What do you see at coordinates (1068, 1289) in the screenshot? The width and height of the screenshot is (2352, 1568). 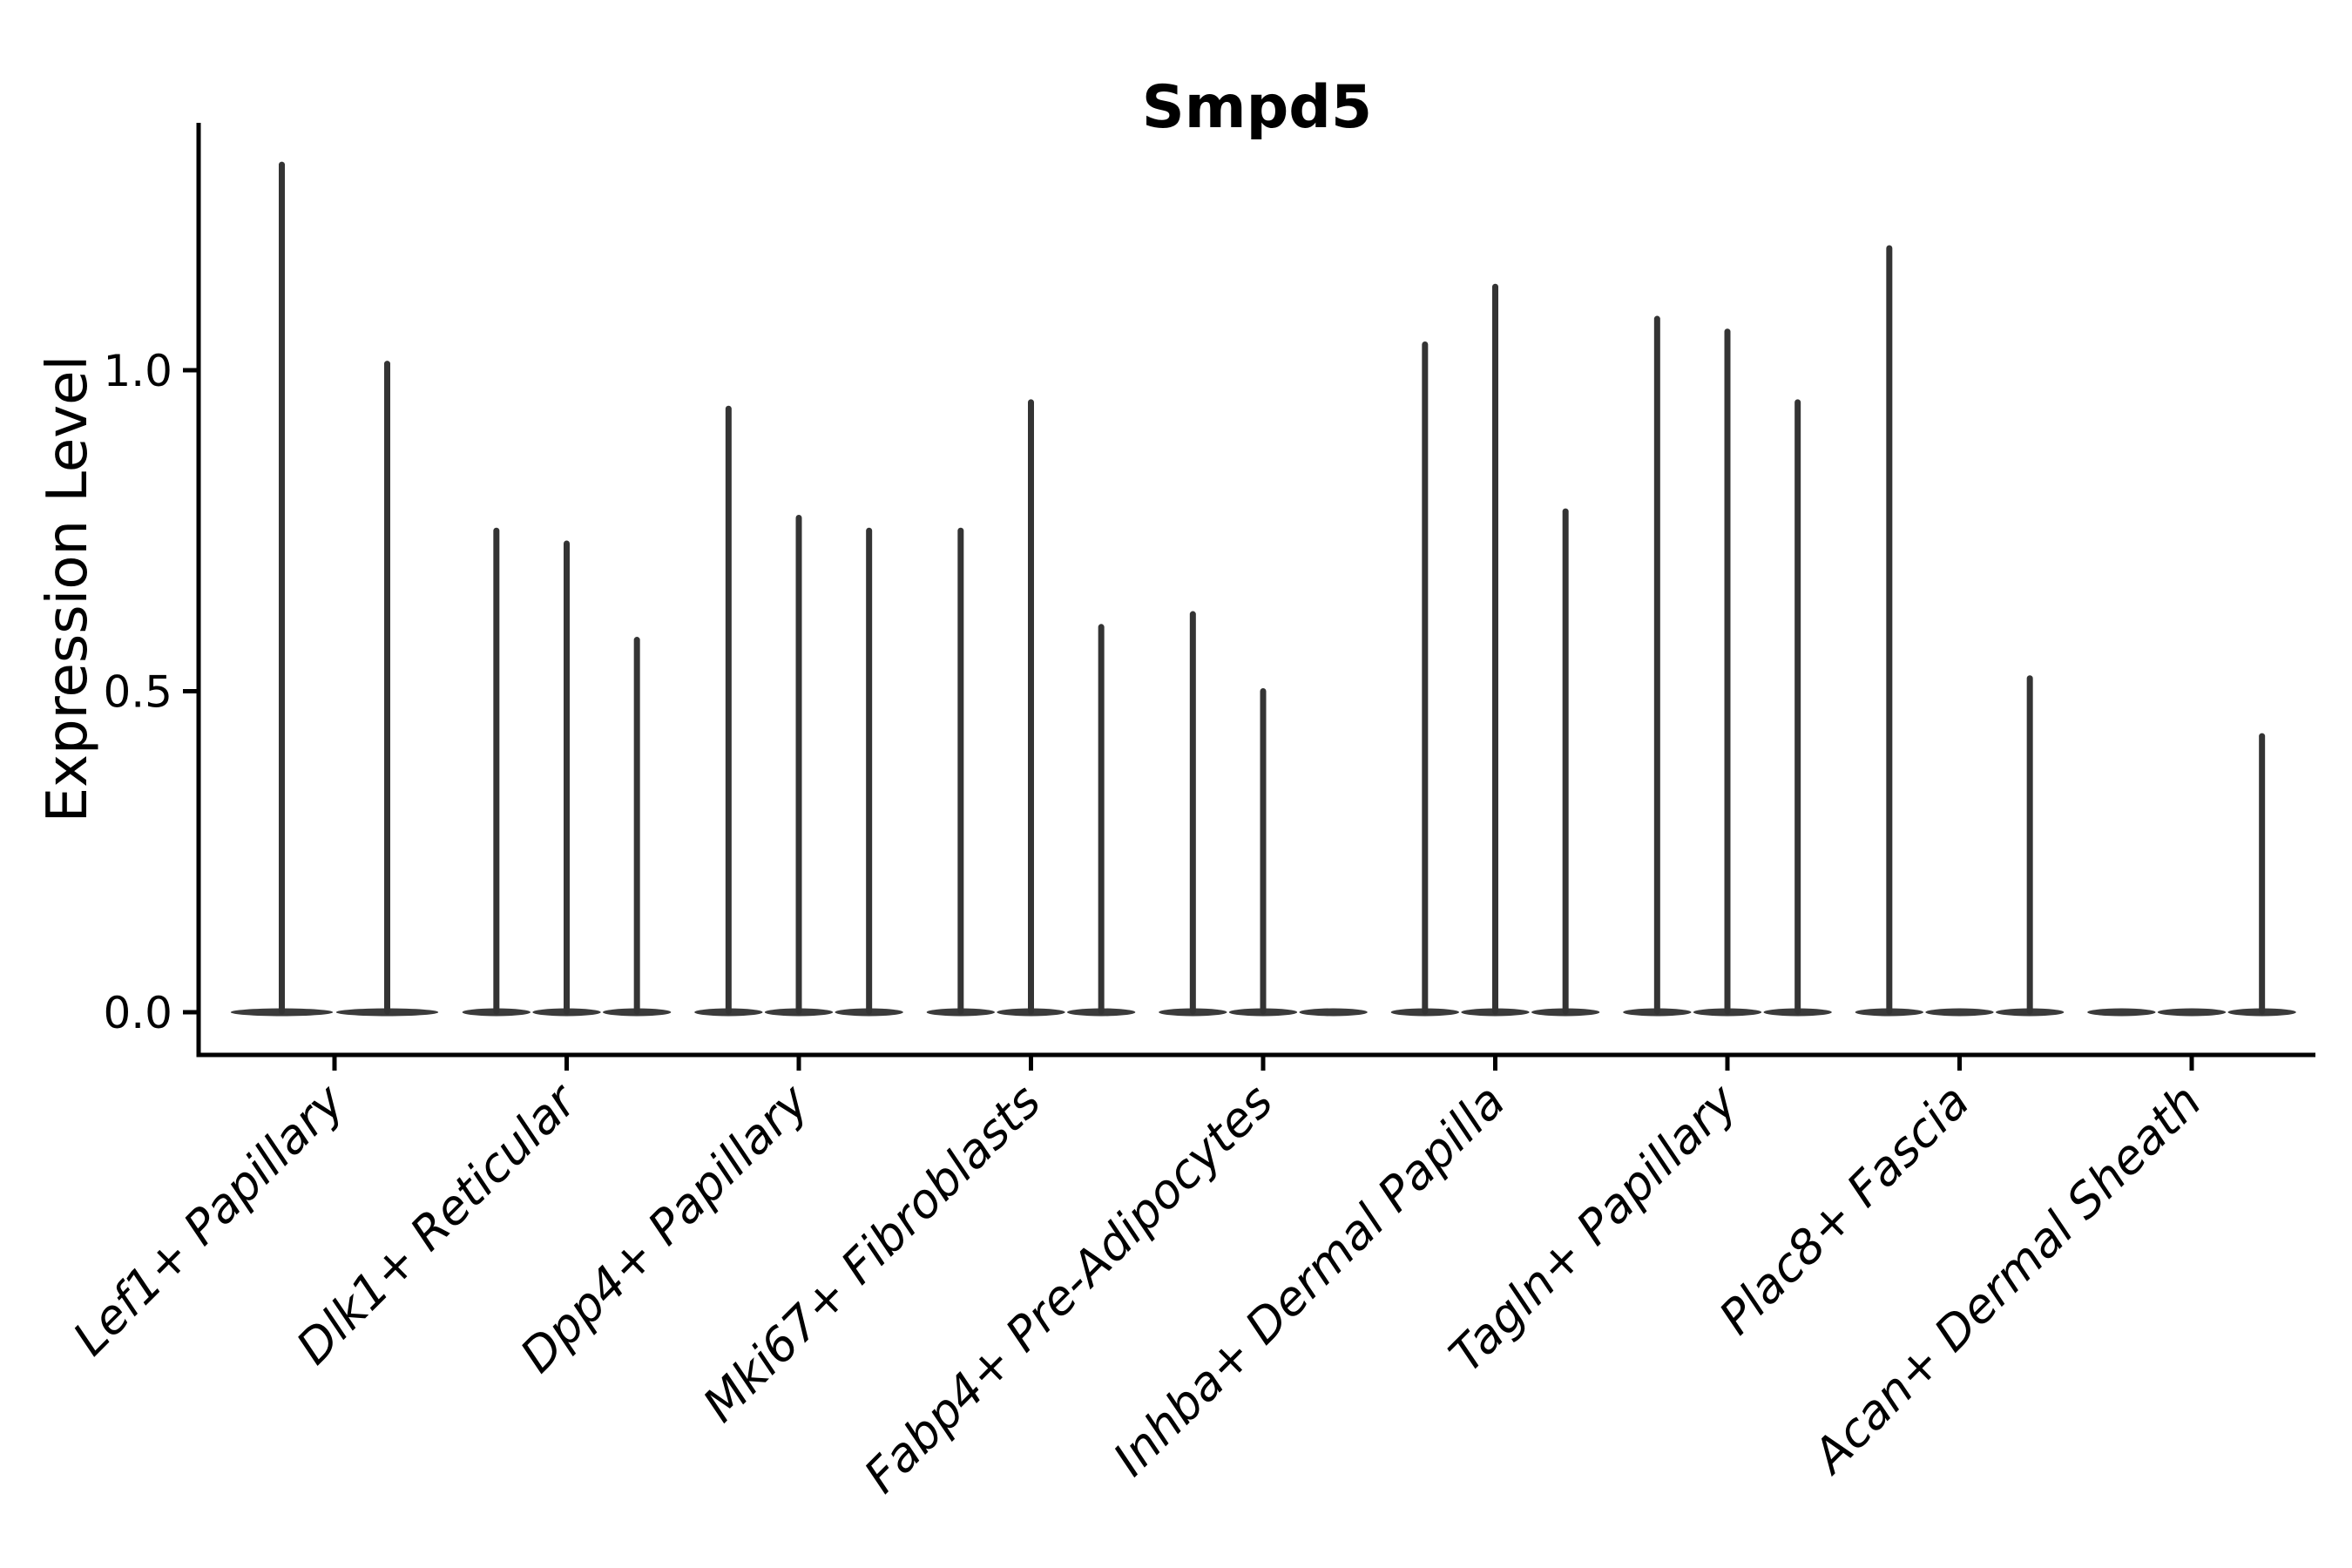 I see `x-tick-label: Fabp4+ Pre-Adipocytes` at bounding box center [1068, 1289].